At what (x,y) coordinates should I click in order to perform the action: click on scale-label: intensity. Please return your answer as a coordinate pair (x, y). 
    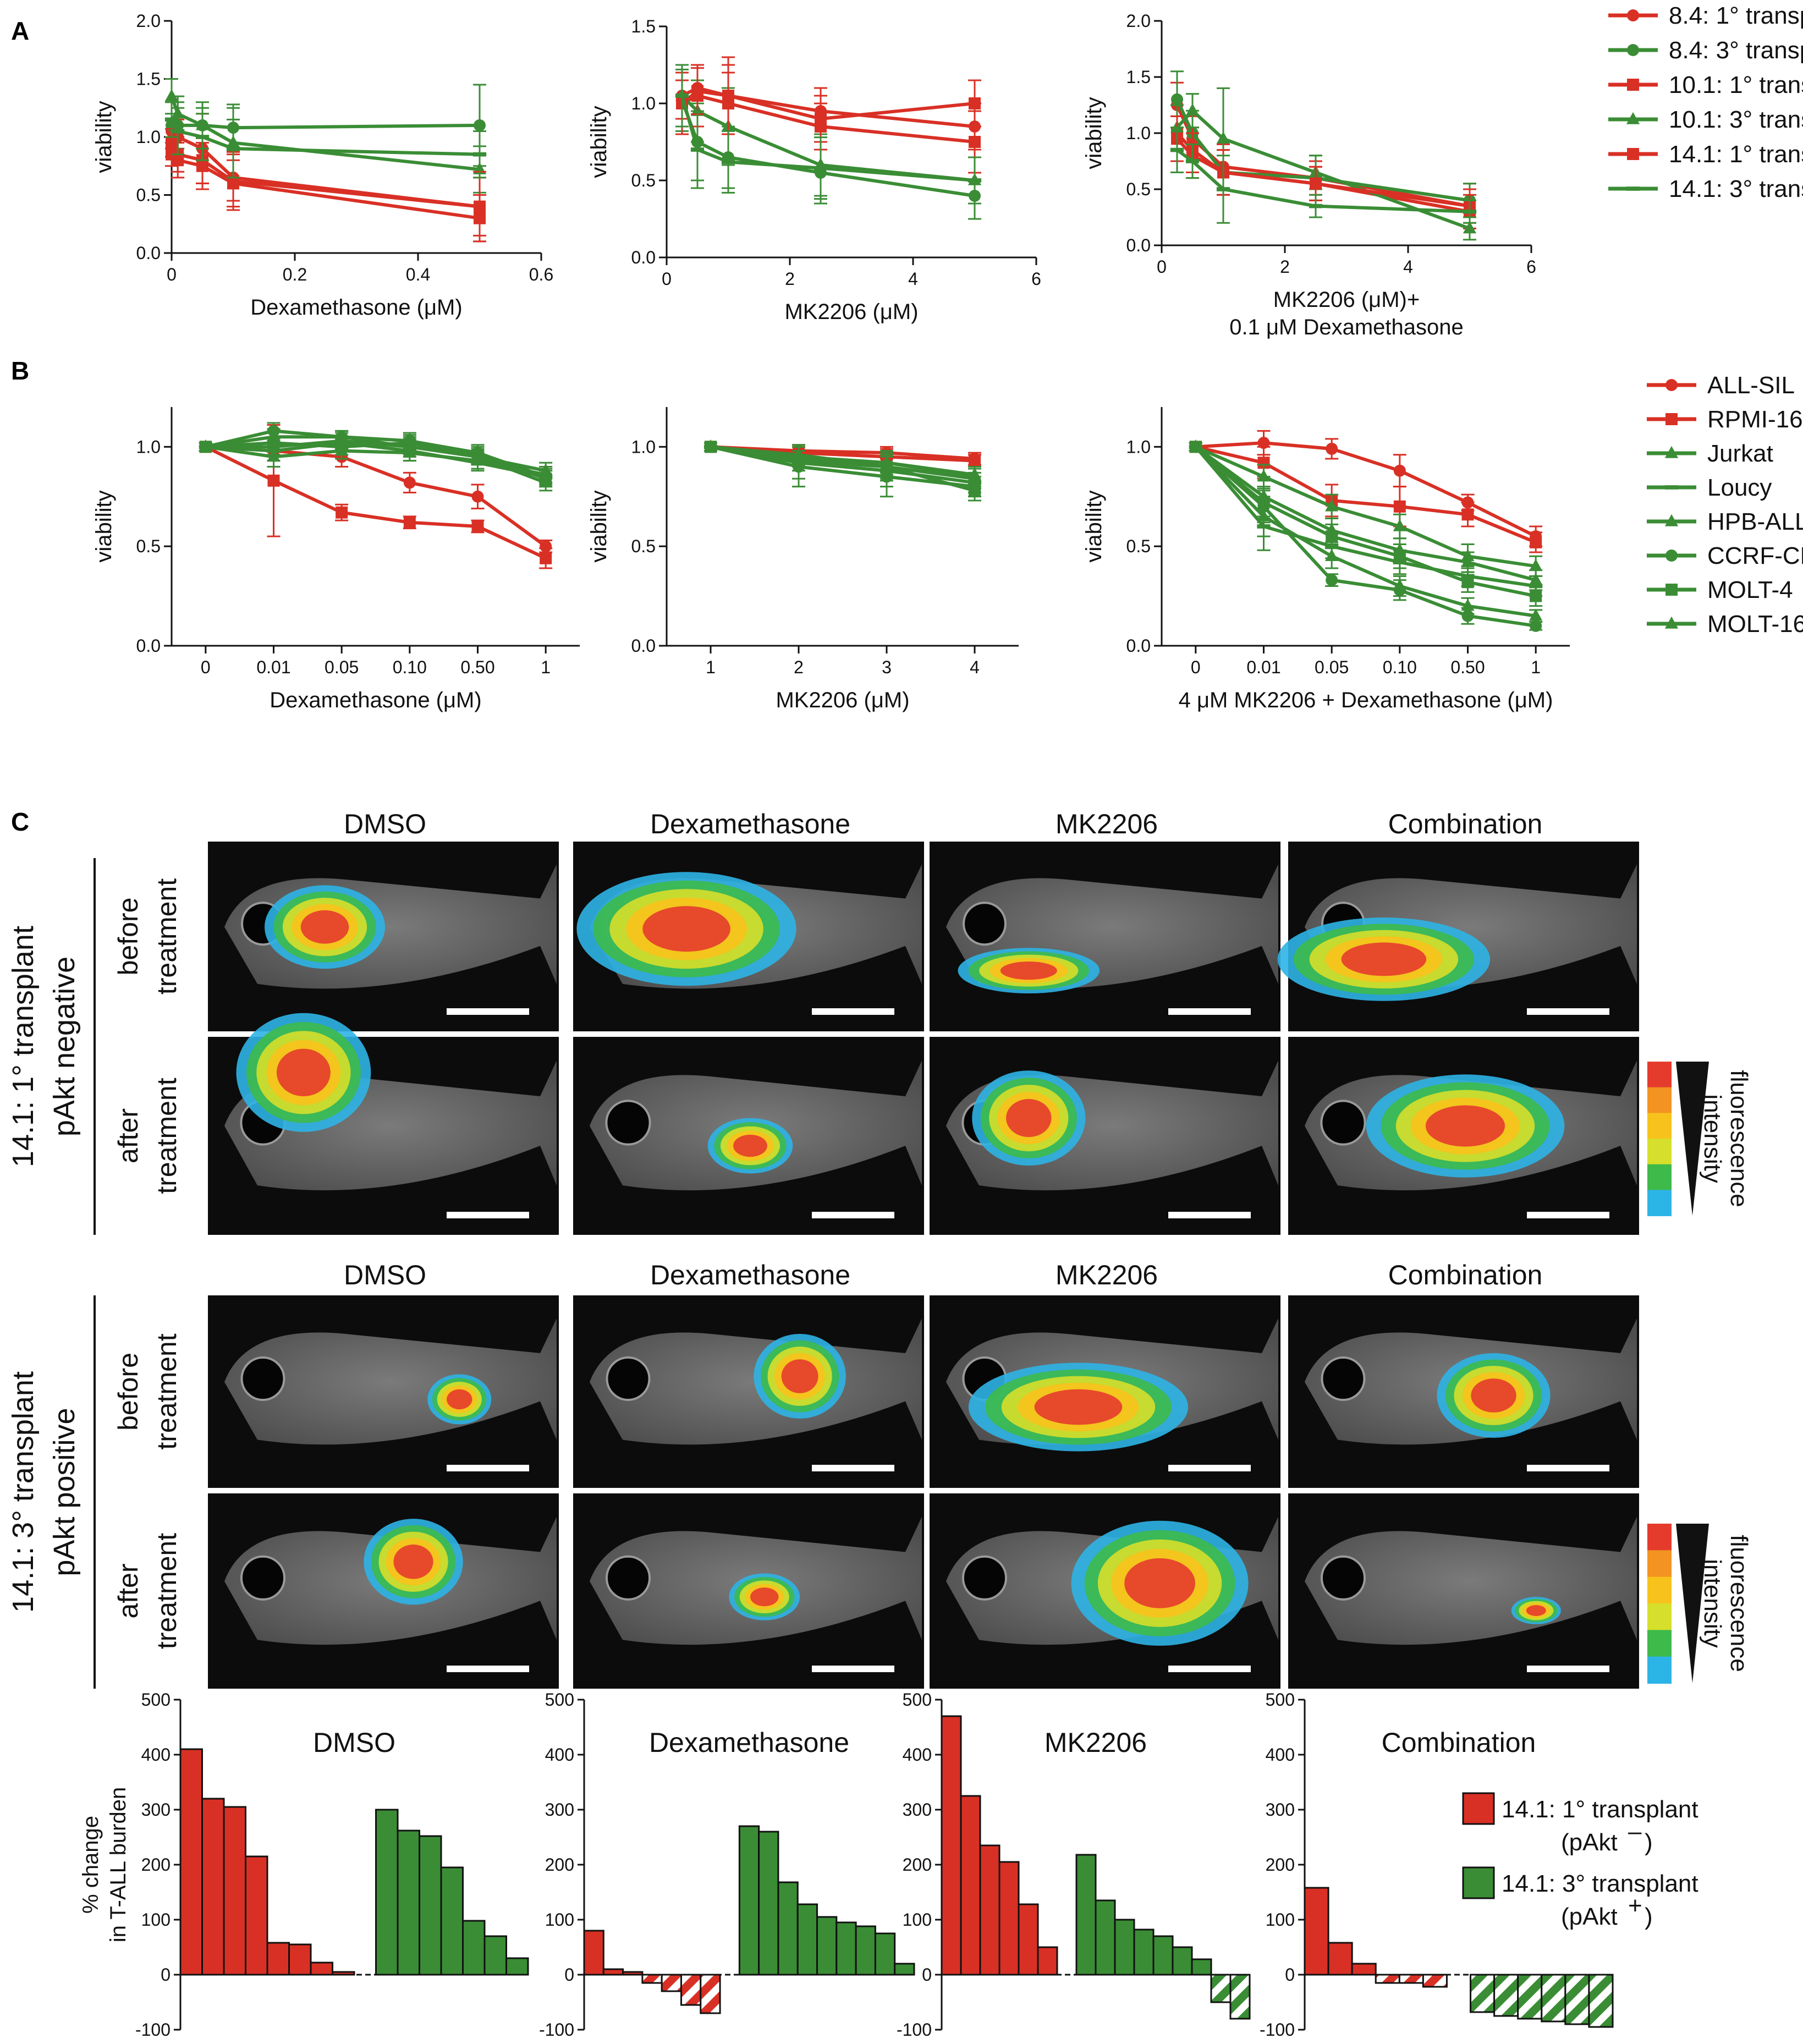
    Looking at the image, I should click on (1712, 1603).